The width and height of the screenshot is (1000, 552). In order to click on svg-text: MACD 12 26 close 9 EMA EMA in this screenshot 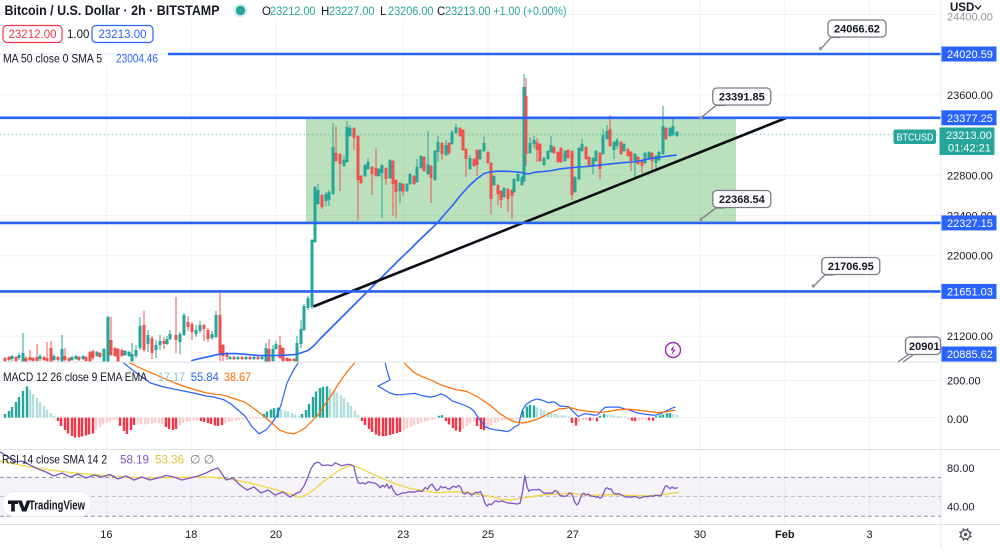, I will do `click(75, 377)`.